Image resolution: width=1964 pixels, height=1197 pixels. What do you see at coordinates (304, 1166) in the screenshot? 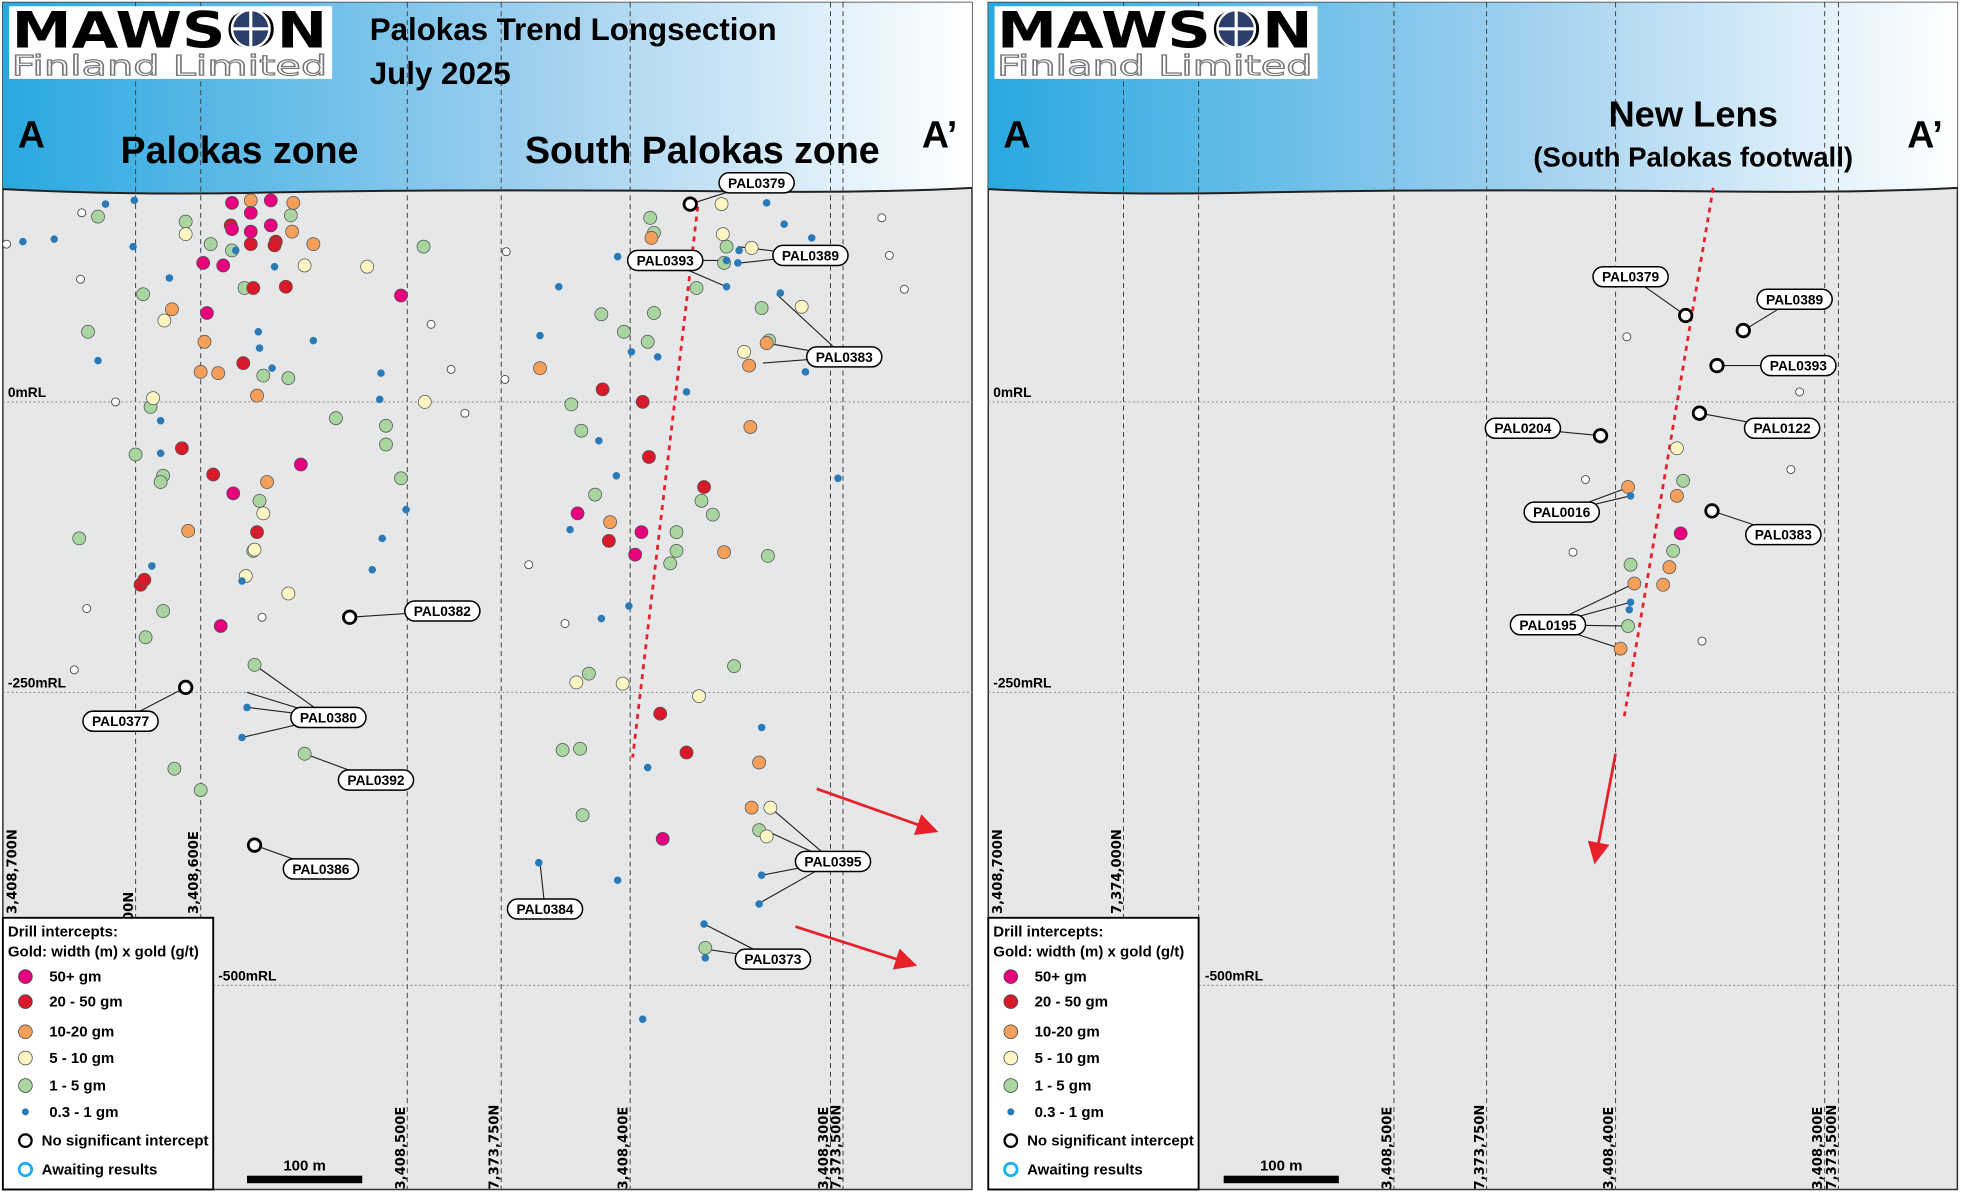
I see `scale-bar-label: 100 m` at bounding box center [304, 1166].